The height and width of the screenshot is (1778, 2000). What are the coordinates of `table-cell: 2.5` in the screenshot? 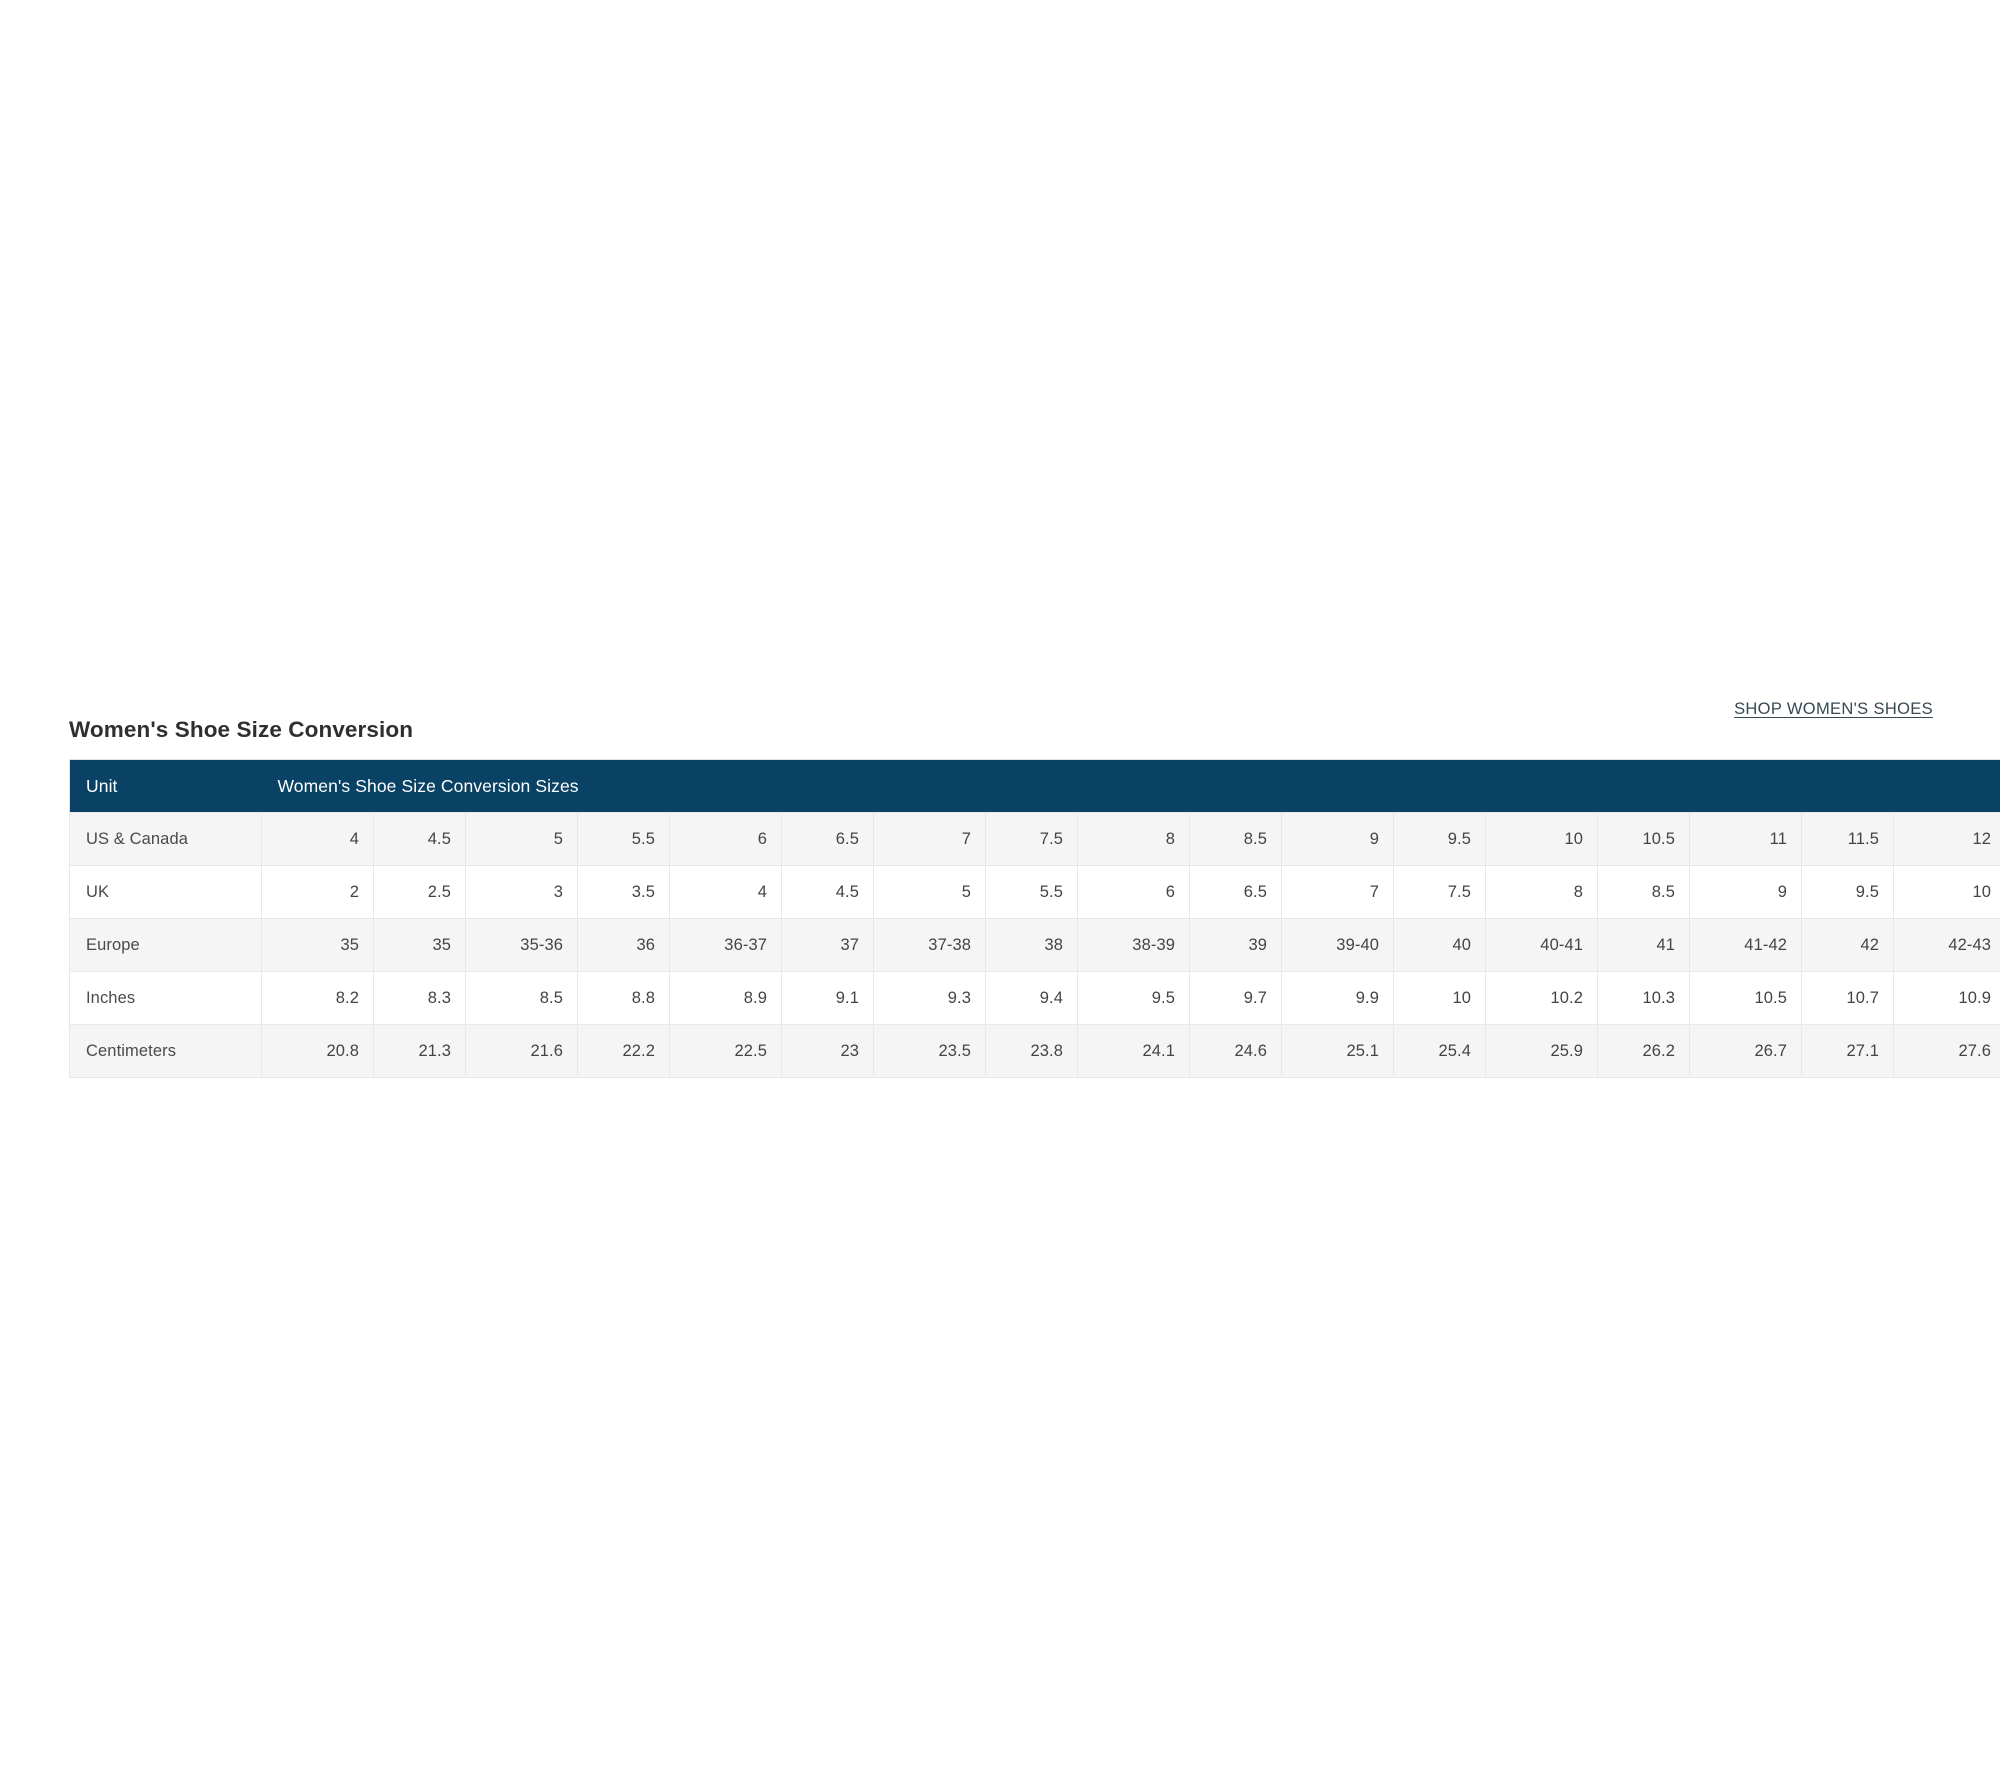 It's located at (419, 892).